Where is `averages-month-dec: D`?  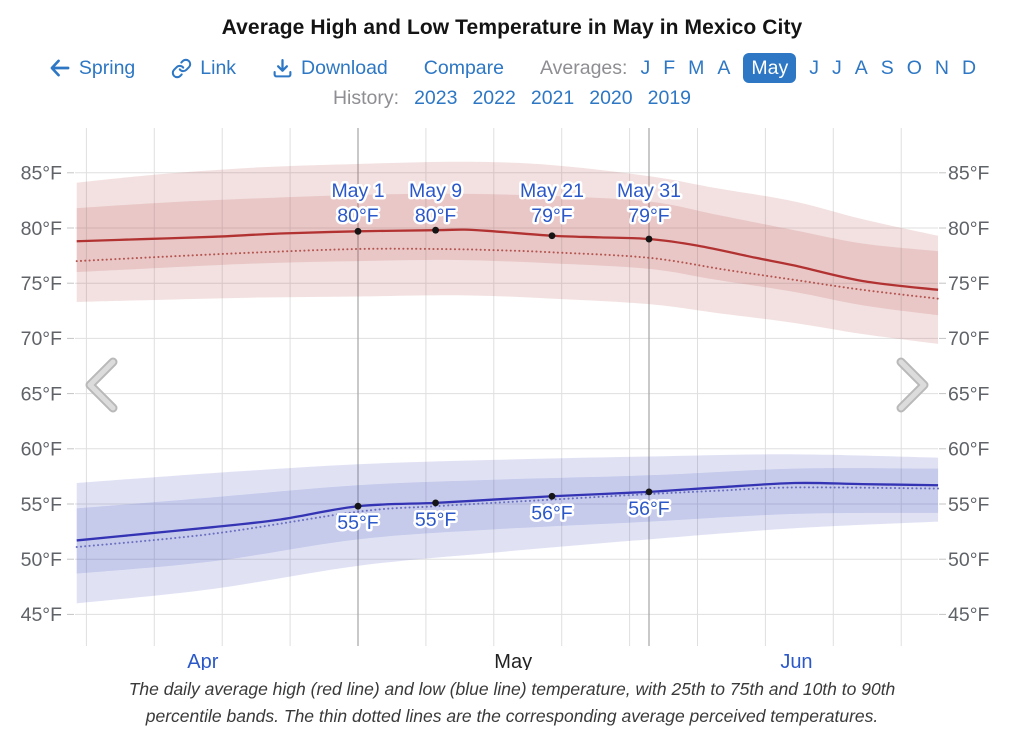
averages-month-dec: D is located at coordinates (969, 68).